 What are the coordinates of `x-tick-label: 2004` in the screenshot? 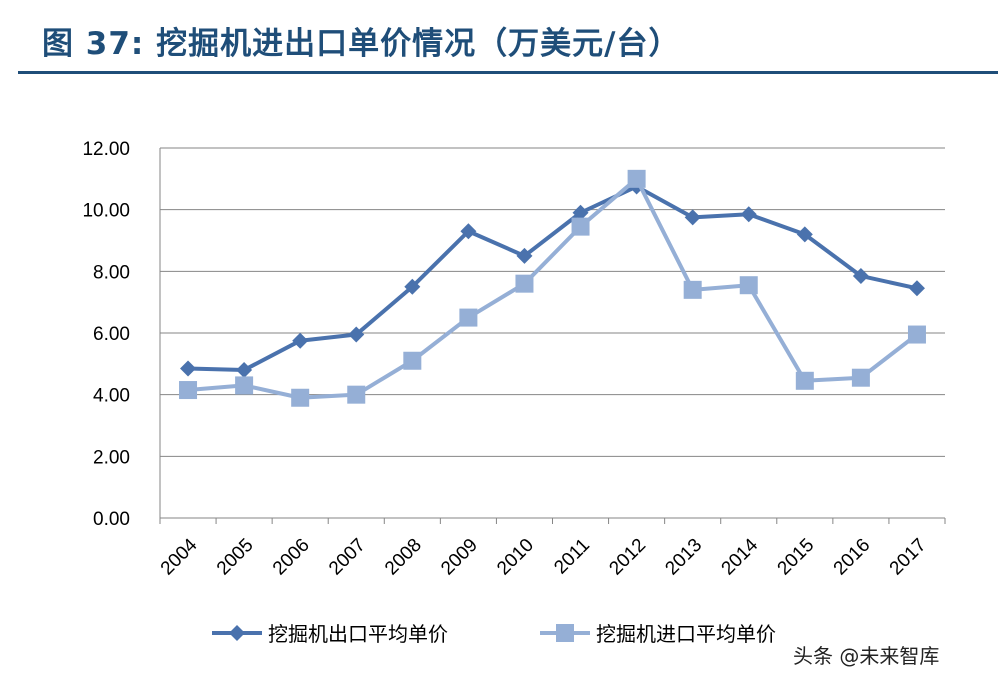 It's located at (179, 556).